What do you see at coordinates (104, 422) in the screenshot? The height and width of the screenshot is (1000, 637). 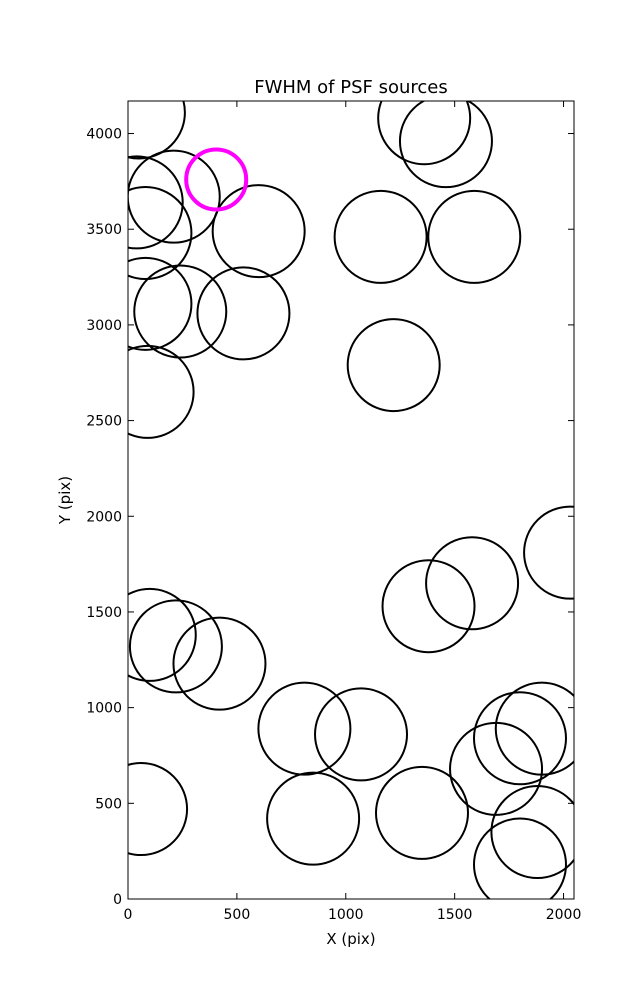 I see `y-tick-label: 2500` at bounding box center [104, 422].